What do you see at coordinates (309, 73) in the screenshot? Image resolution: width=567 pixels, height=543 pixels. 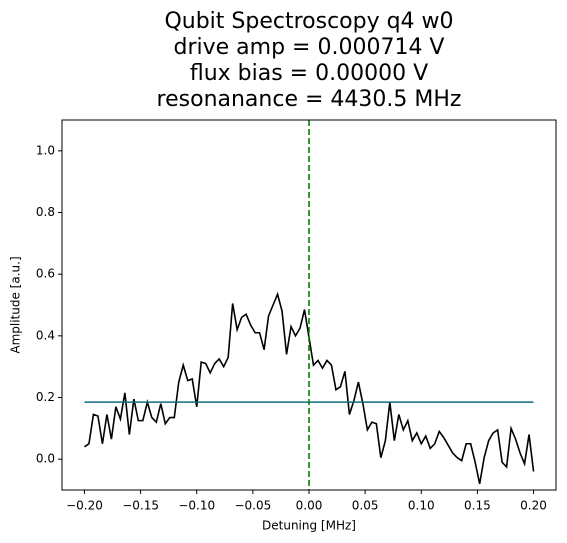 I see `title-line: flux bias = 0.00000 V` at bounding box center [309, 73].